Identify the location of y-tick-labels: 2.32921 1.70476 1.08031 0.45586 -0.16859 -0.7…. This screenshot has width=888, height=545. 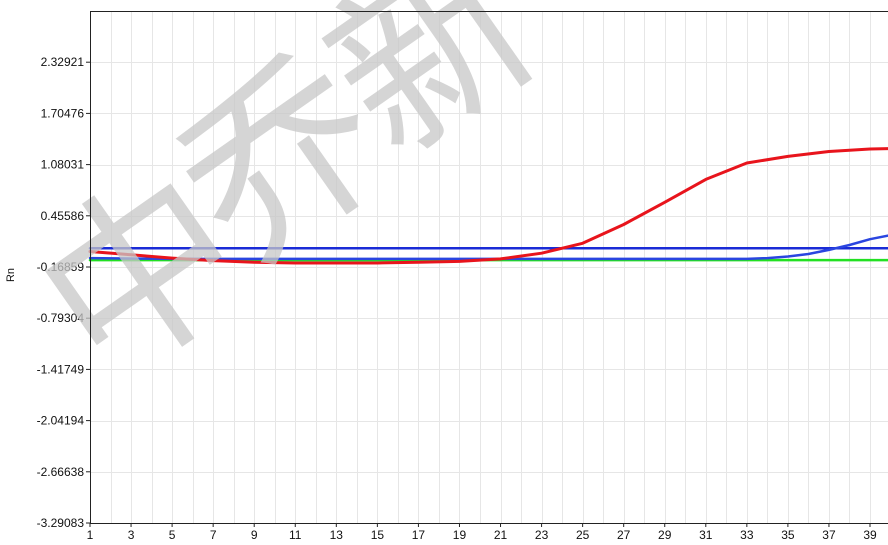
(63, 292).